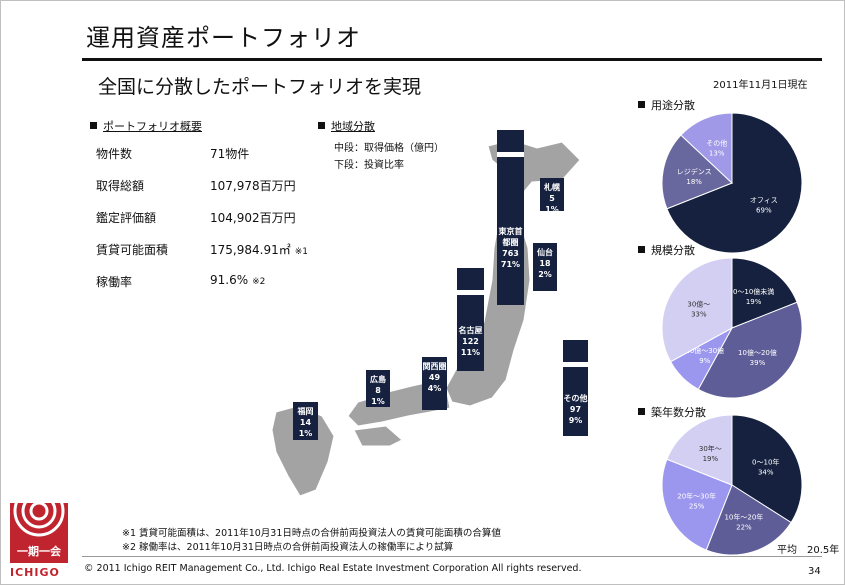 The image size is (845, 585). Describe the element at coordinates (288, 547) in the screenshot. I see `footnote: ※2 稼働率は、2011年10月31日時点の合併前両投資法人の稼働率により試算` at that location.